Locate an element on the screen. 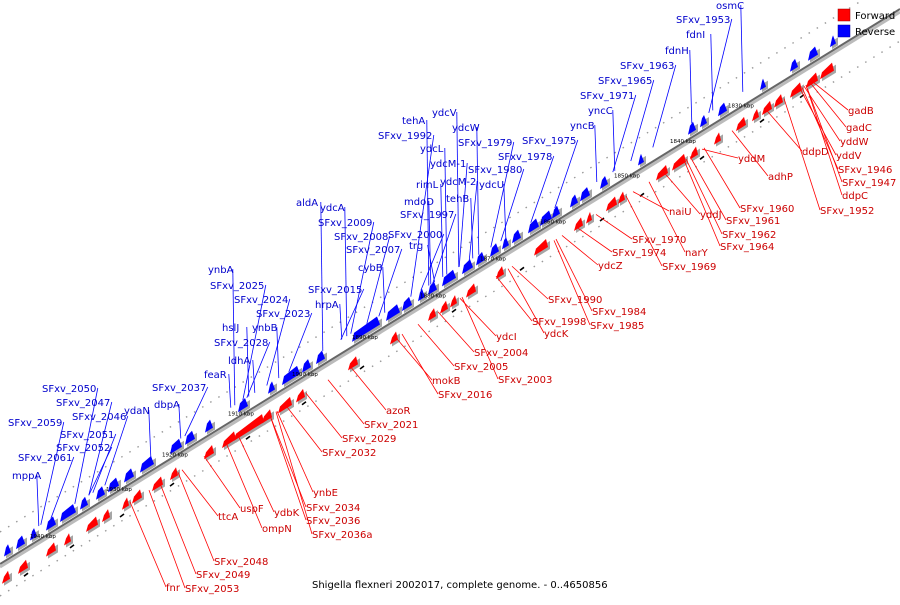  forward-gene-label: azoR is located at coordinates (398, 411).